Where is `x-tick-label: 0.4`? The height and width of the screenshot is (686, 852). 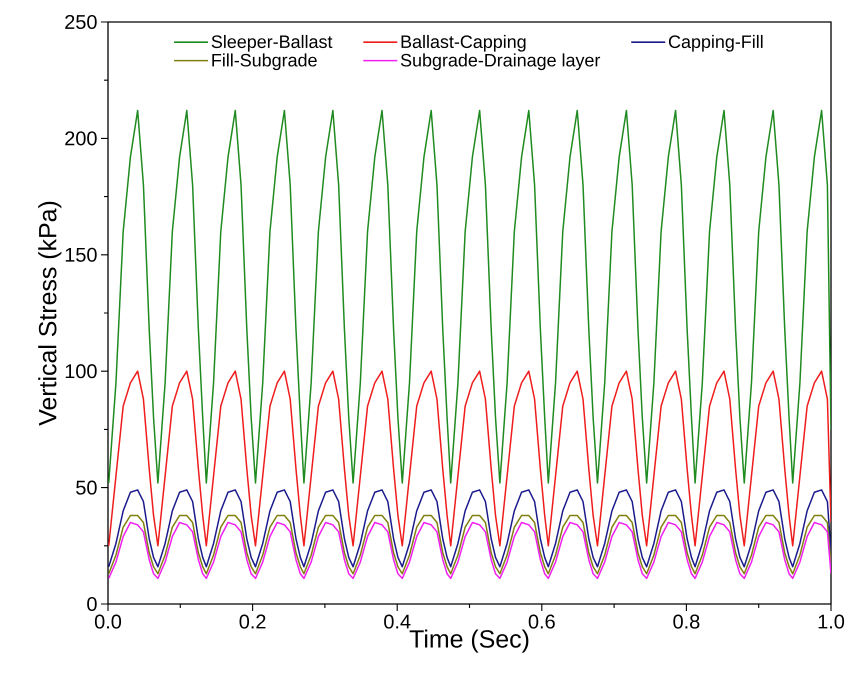
x-tick-label: 0.4 is located at coordinates (397, 621).